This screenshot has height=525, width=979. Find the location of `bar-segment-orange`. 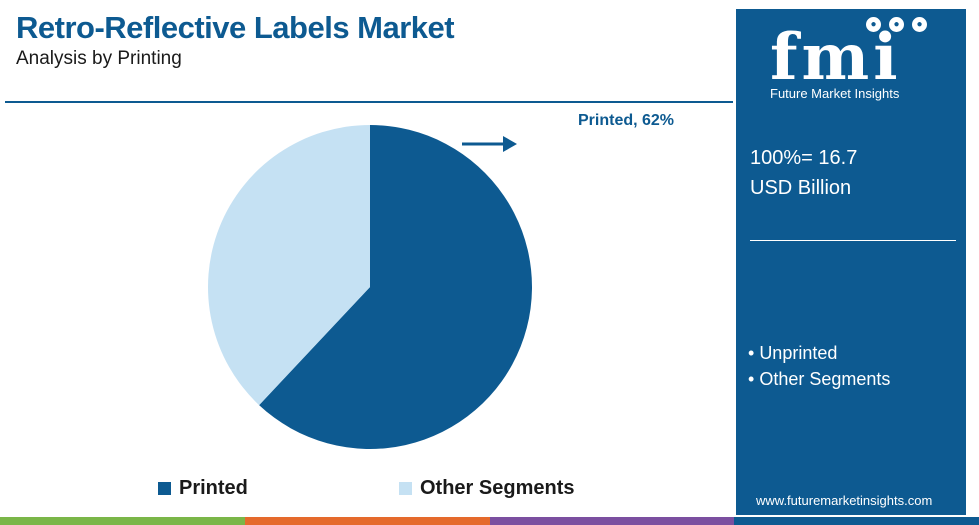

bar-segment-orange is located at coordinates (367, 521).